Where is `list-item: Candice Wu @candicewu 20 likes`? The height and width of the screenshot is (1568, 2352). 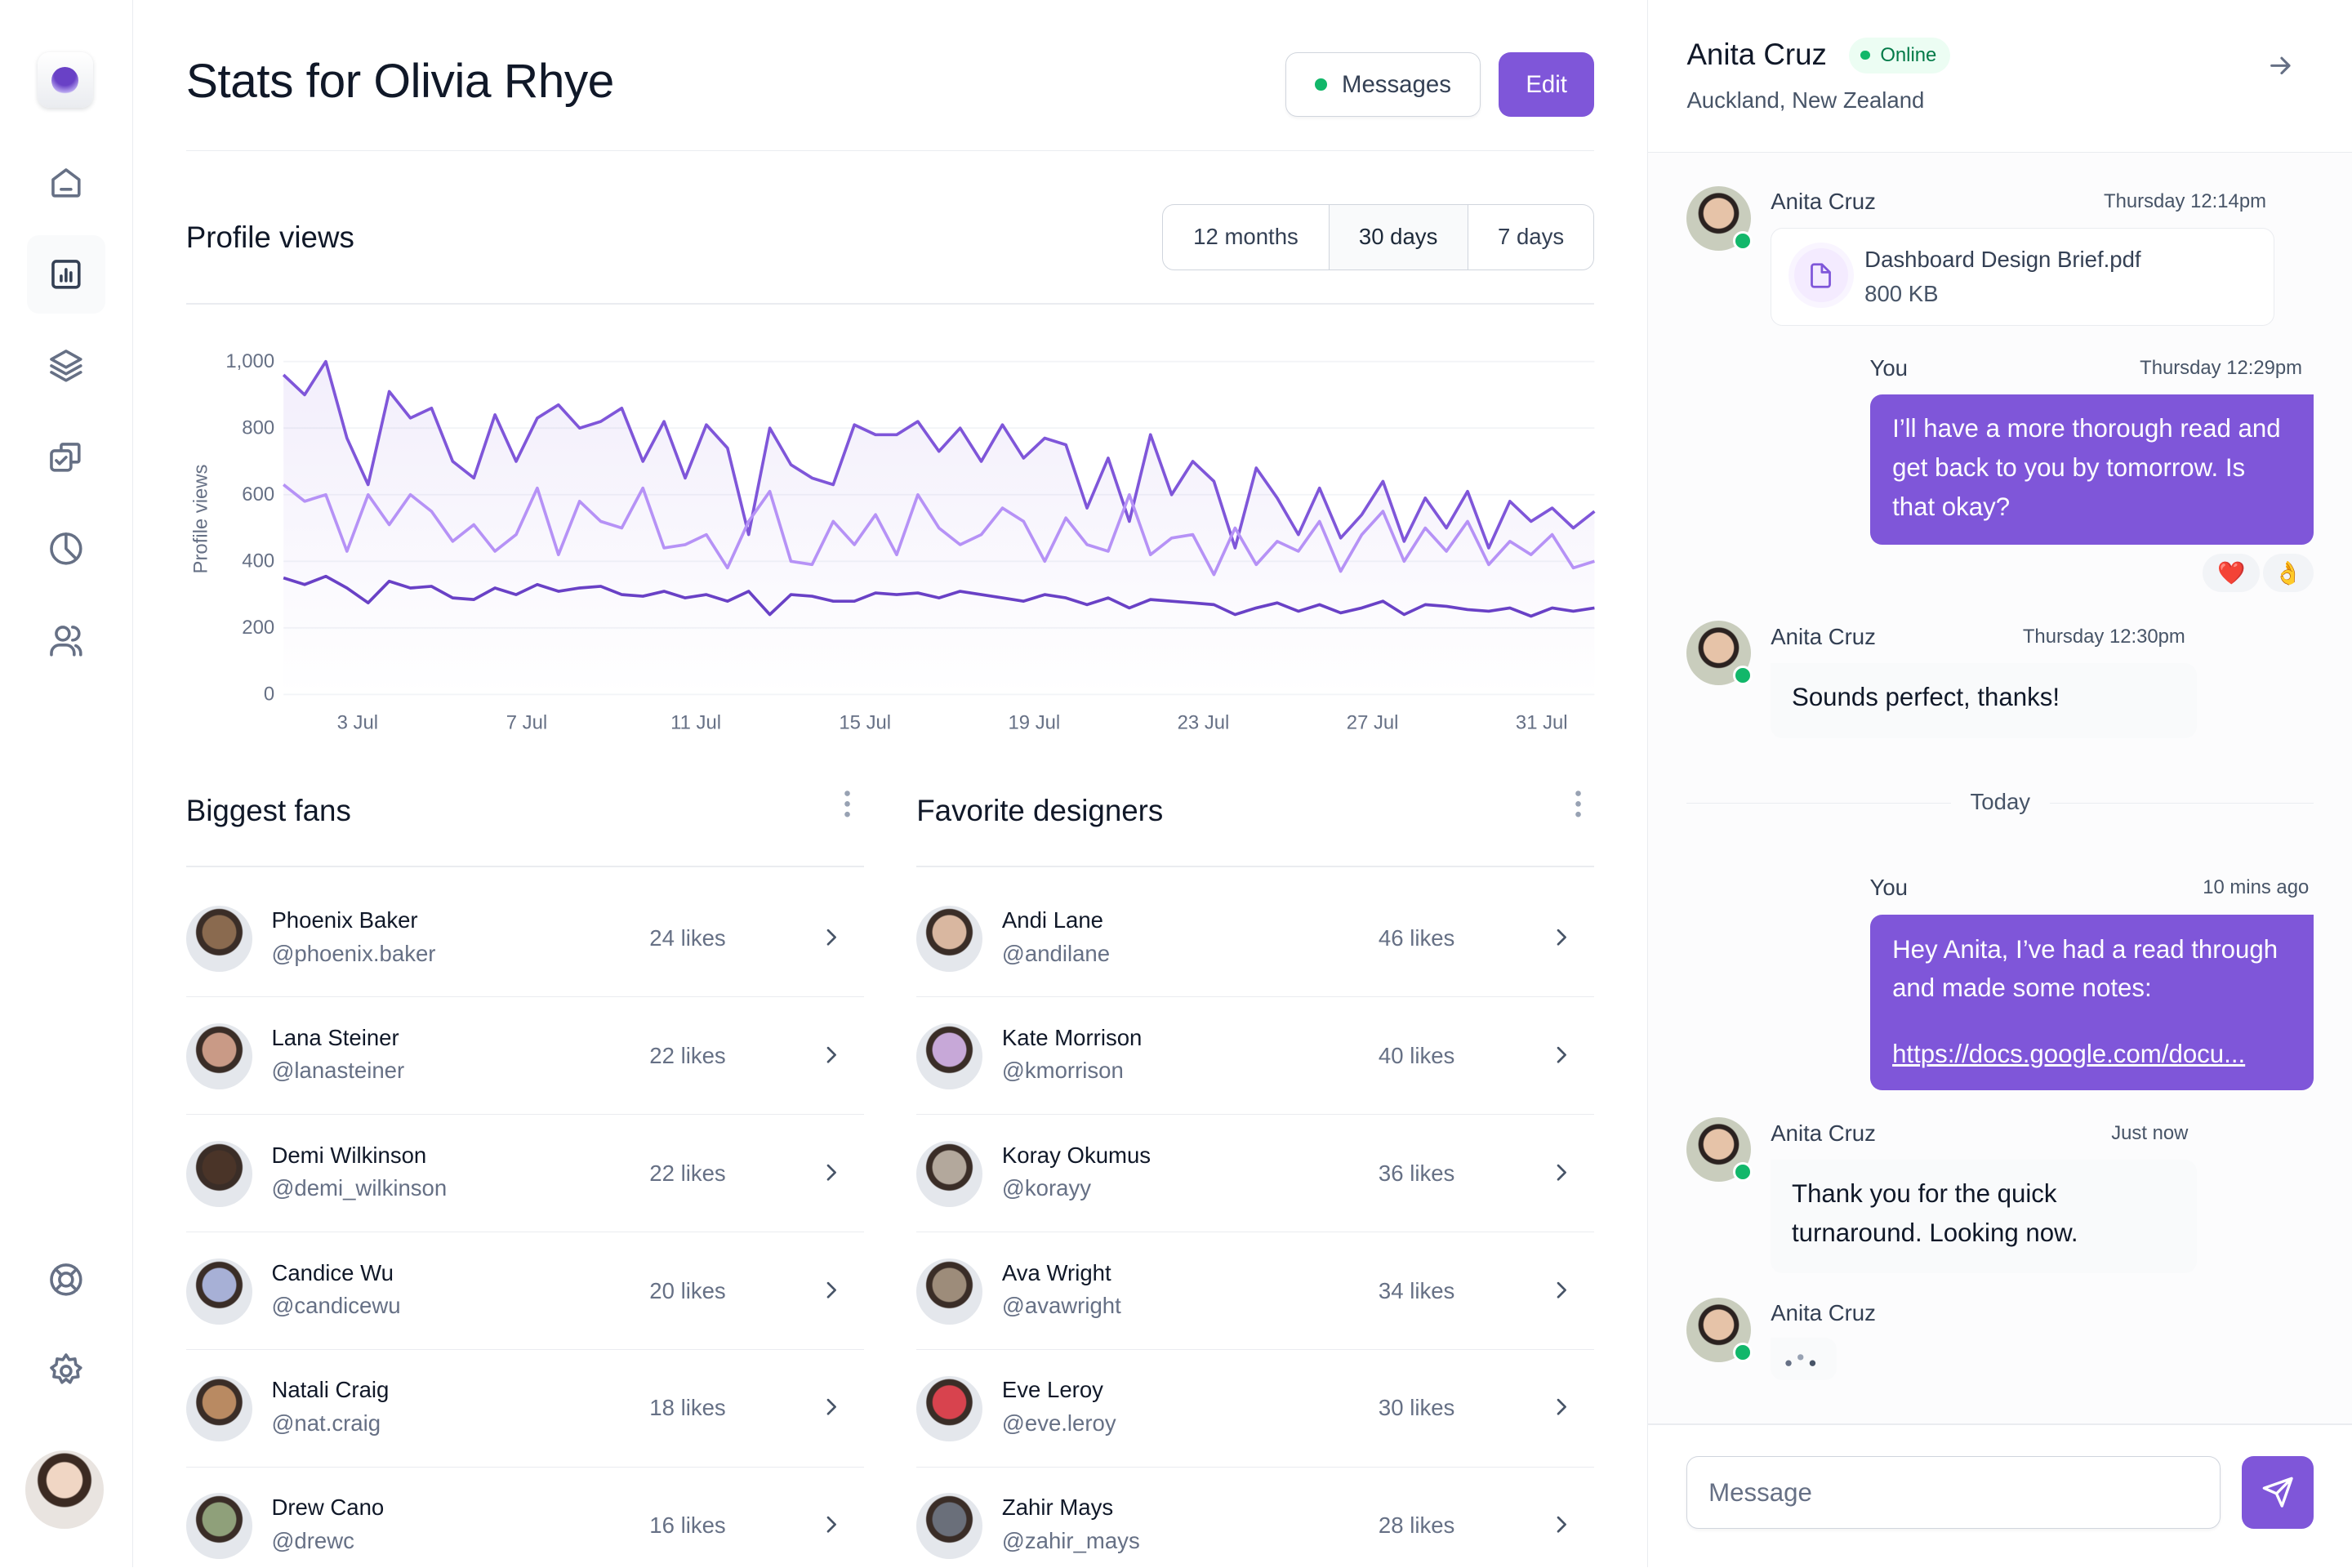 list-item: Candice Wu @candicewu 20 likes is located at coordinates (524, 1291).